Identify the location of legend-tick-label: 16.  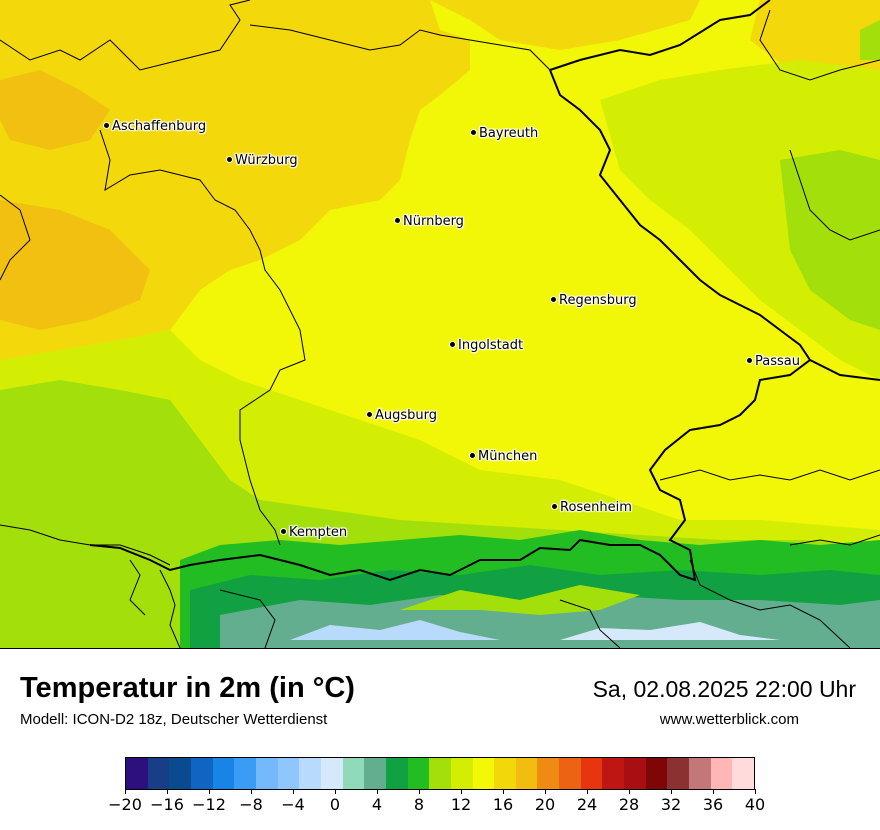
(503, 804).